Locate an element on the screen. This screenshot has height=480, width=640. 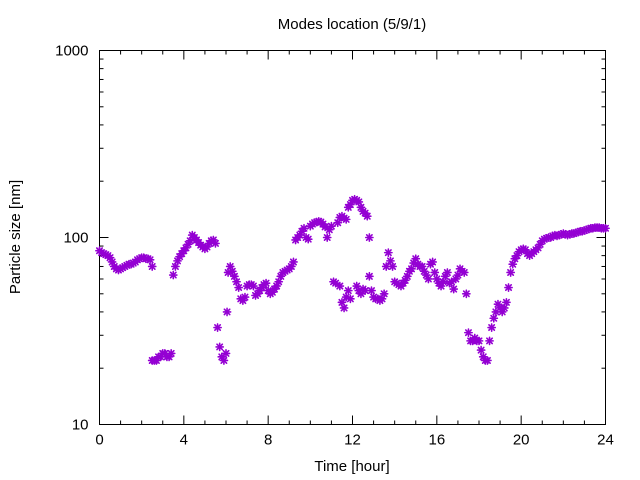
x-tick-labels: 0 4 8 12 16 20 24 is located at coordinates (354, 440).